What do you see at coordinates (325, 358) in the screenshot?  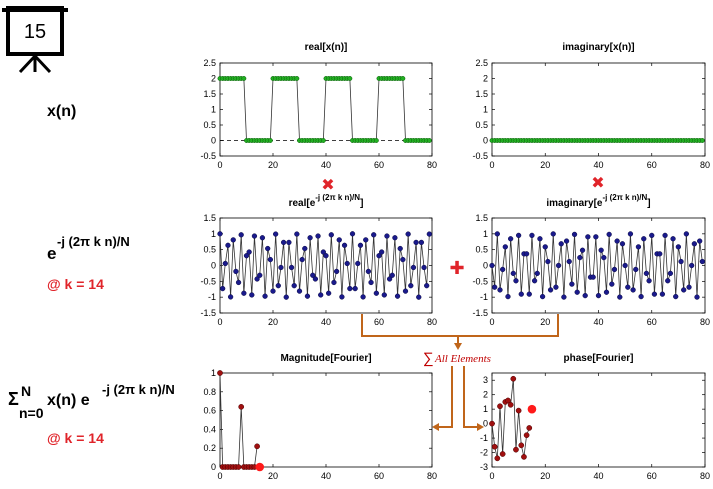 I see `plot-title: Magnitude[Fourier]` at bounding box center [325, 358].